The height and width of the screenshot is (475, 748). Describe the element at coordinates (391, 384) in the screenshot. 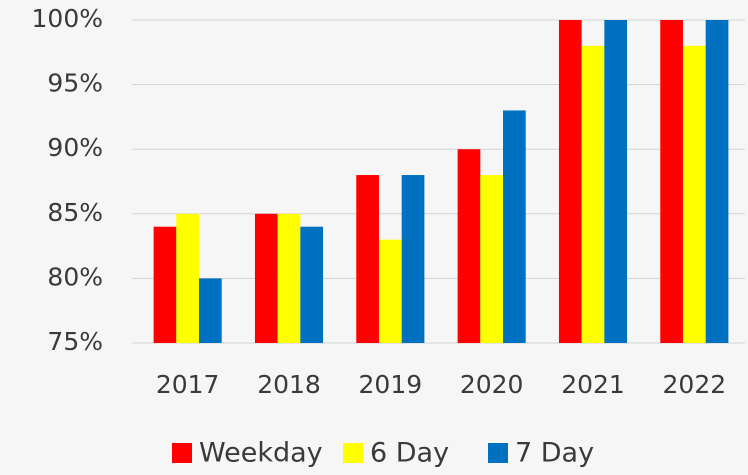

I see `x-tick-label: 2019` at that location.